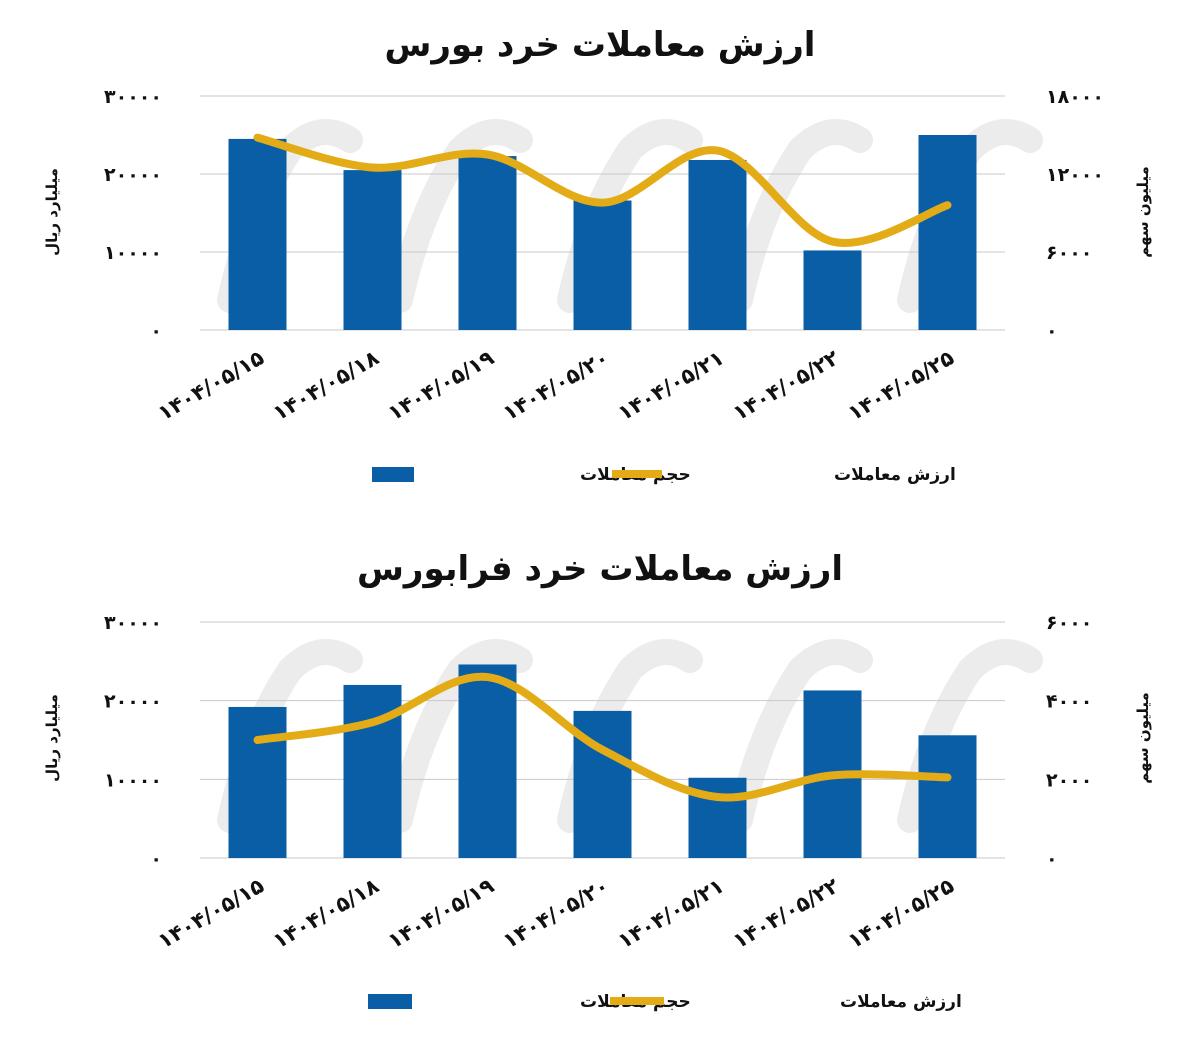 Image resolution: width=1200 pixels, height=1040 pixels. Describe the element at coordinates (1069, 780) in the screenshot. I see `right-tick-label: ۲۰۰۰` at that location.